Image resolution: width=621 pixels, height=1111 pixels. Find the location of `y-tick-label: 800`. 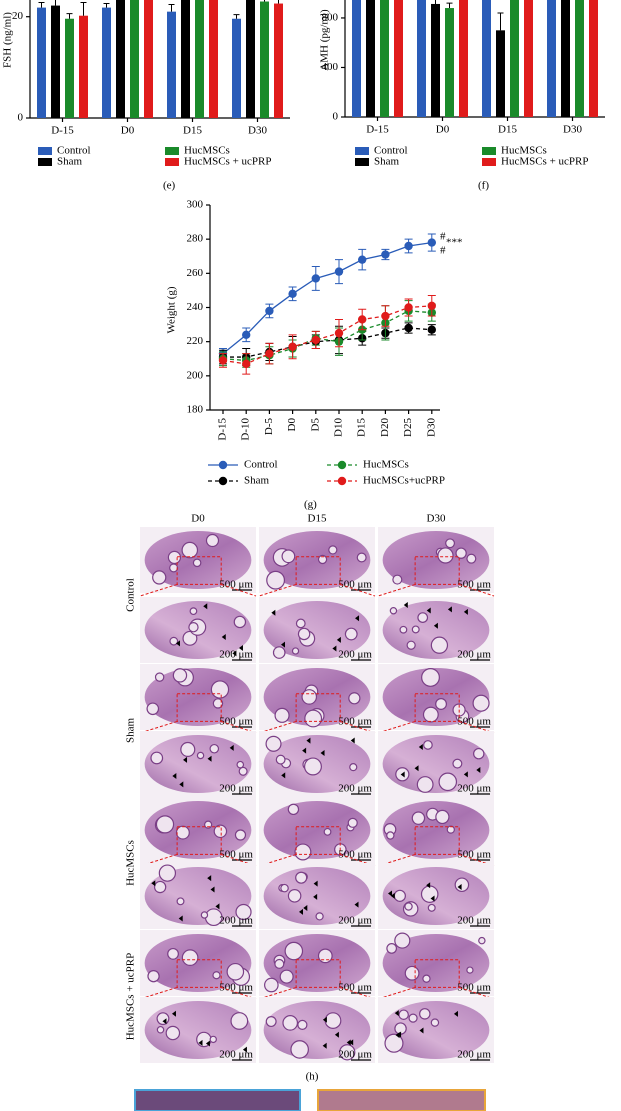

y-tick-label: 800 is located at coordinates (330, 17).